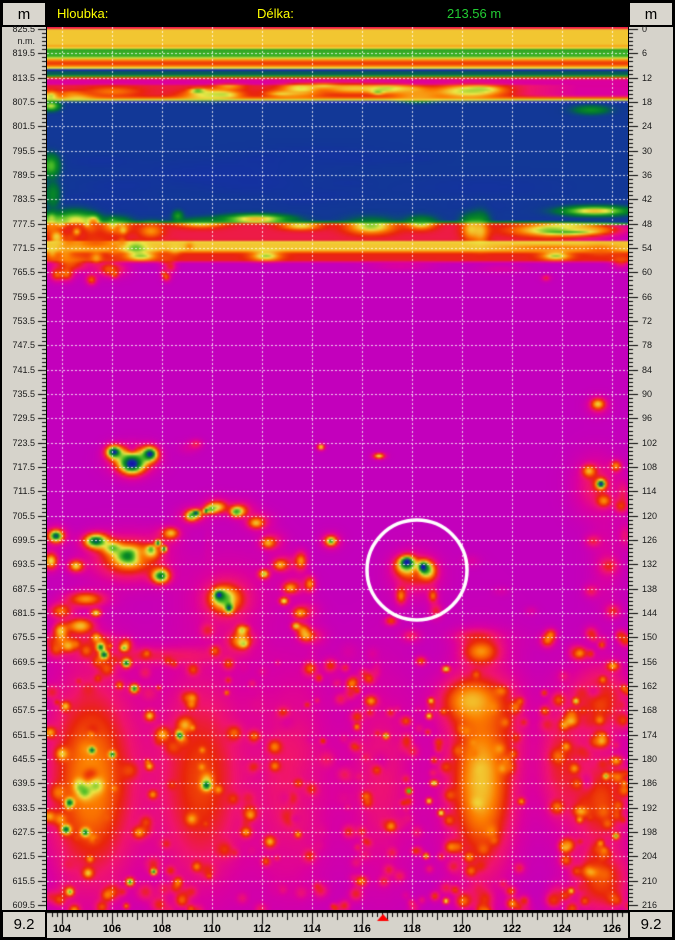 The width and height of the screenshot is (675, 940). What do you see at coordinates (62, 929) in the screenshot?
I see `bottom-axis-label: 104` at bounding box center [62, 929].